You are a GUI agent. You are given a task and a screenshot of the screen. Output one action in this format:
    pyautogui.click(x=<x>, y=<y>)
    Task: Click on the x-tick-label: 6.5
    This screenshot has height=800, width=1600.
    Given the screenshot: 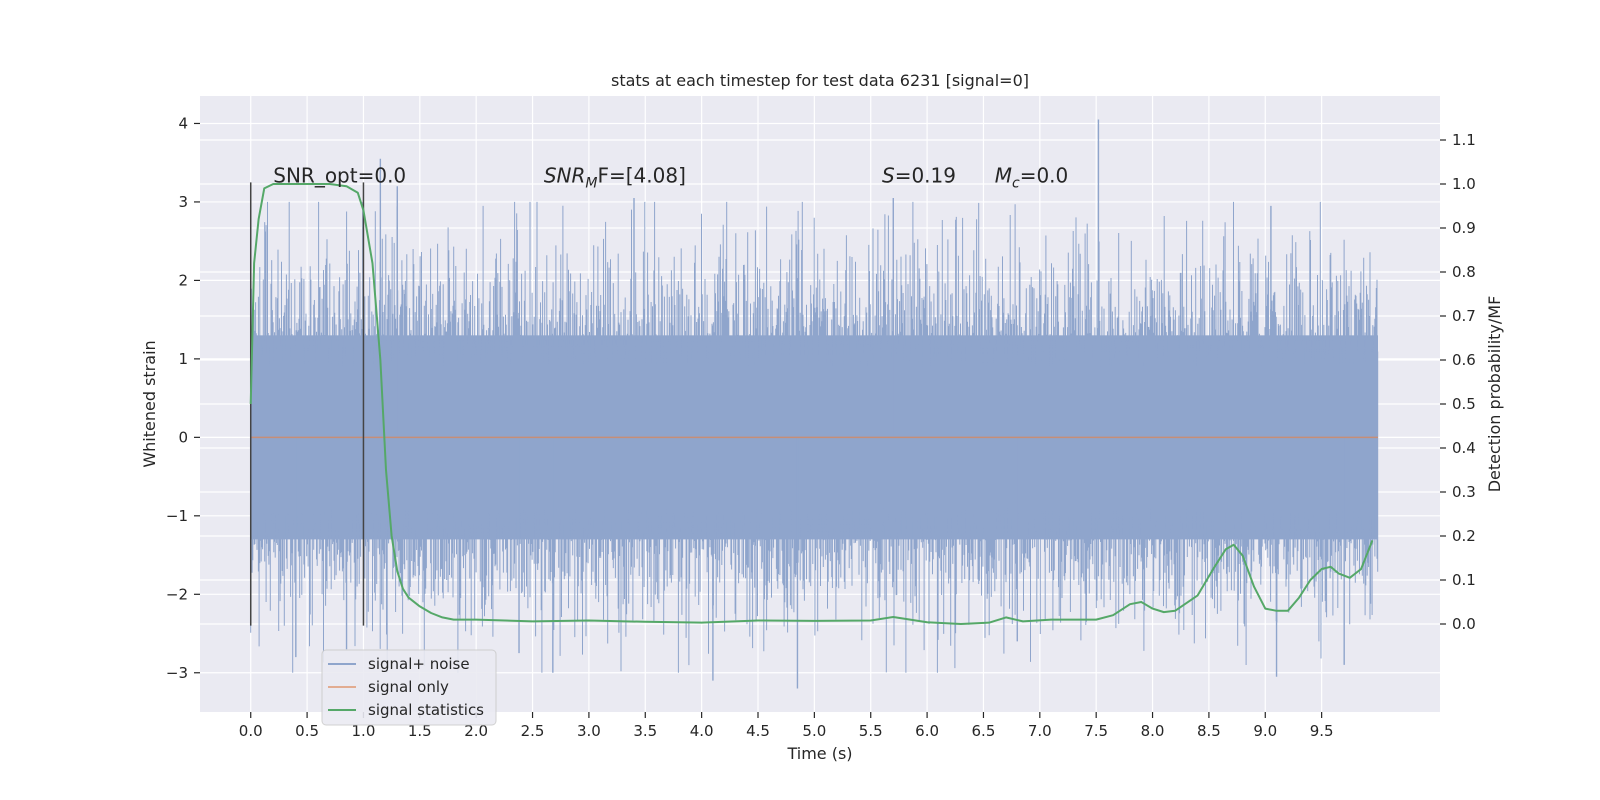 What is the action you would take?
    pyautogui.click(x=984, y=731)
    